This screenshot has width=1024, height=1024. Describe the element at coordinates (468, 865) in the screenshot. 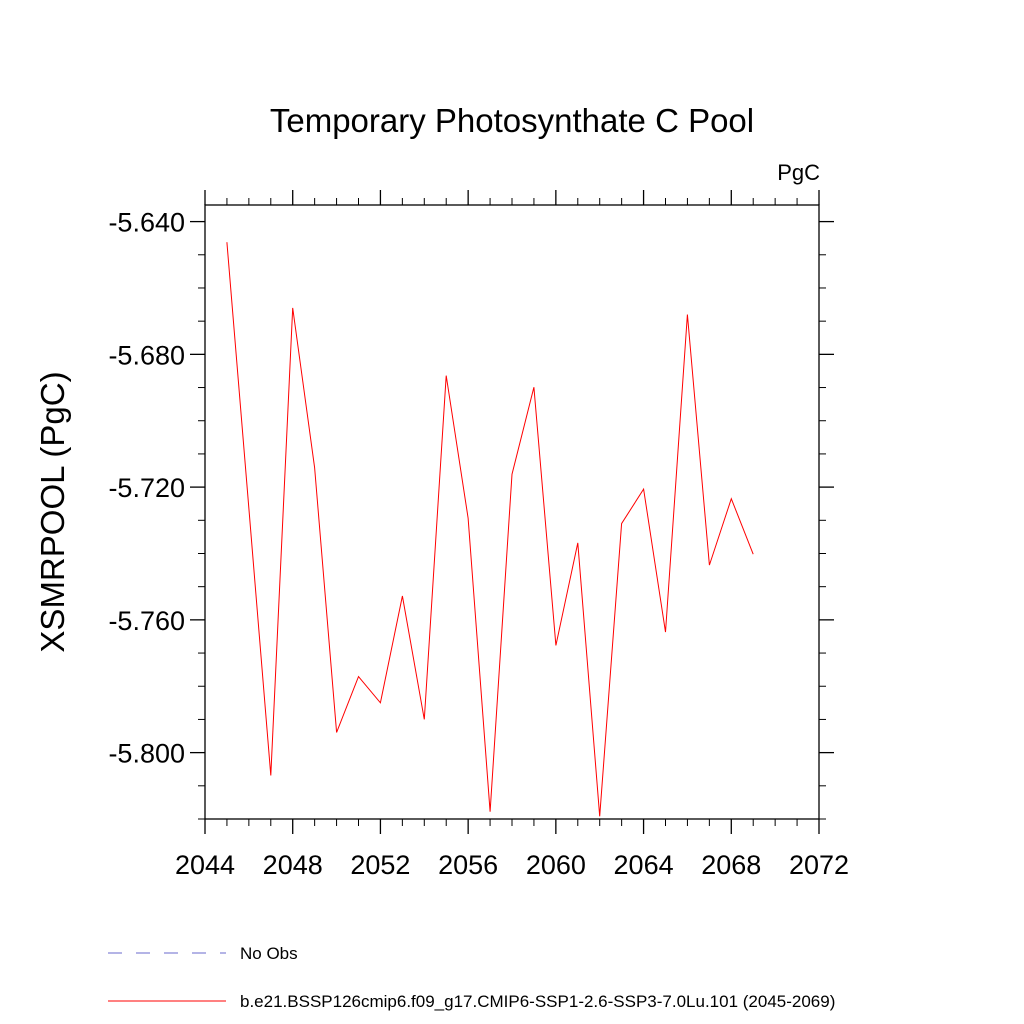

I see `x-tick-label: 2056` at that location.